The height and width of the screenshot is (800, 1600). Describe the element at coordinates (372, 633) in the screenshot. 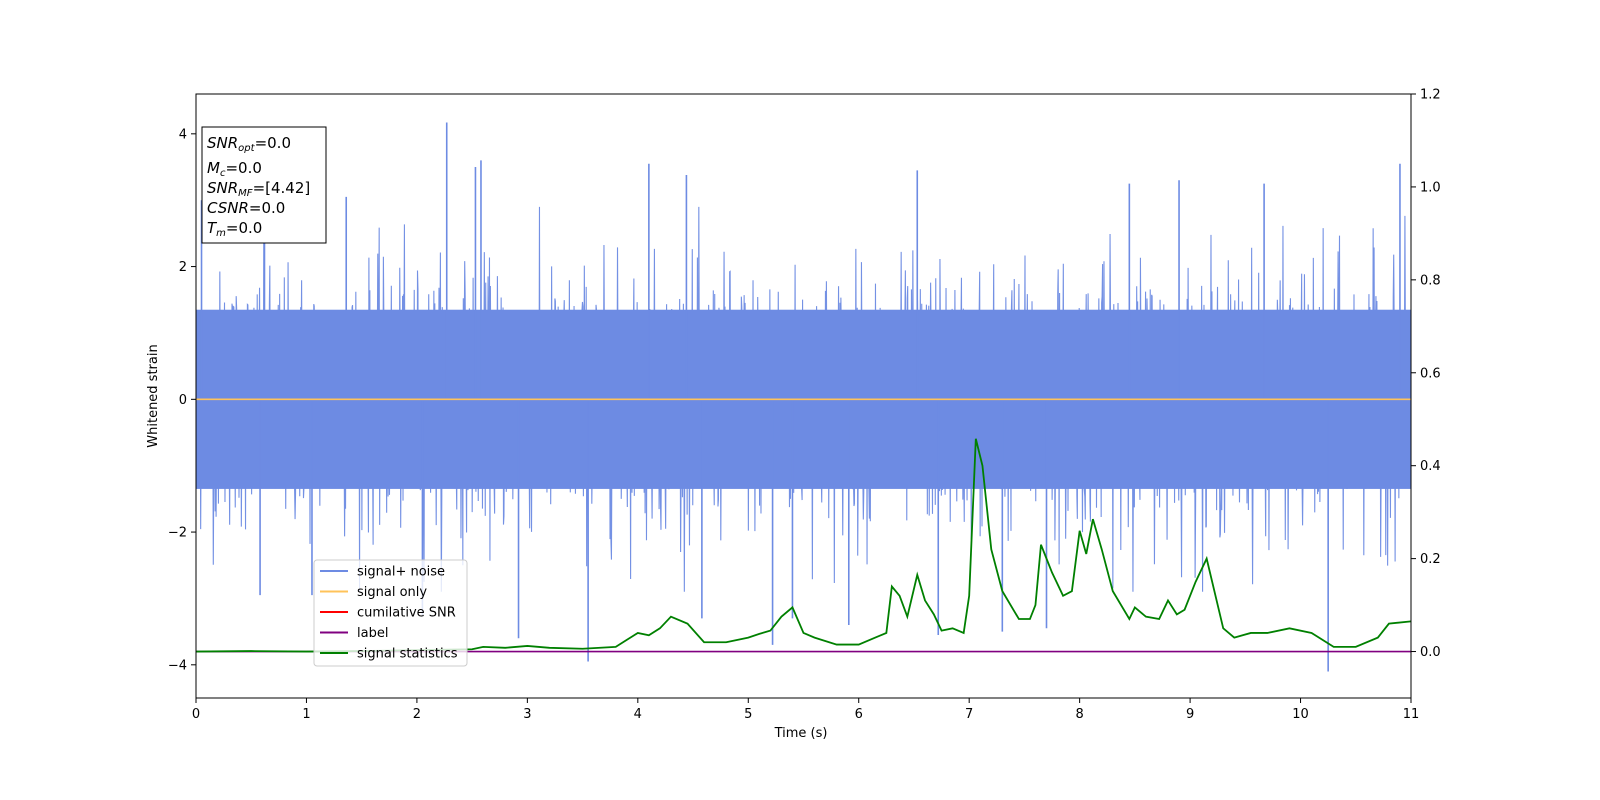

I see `legend-label: label` at that location.